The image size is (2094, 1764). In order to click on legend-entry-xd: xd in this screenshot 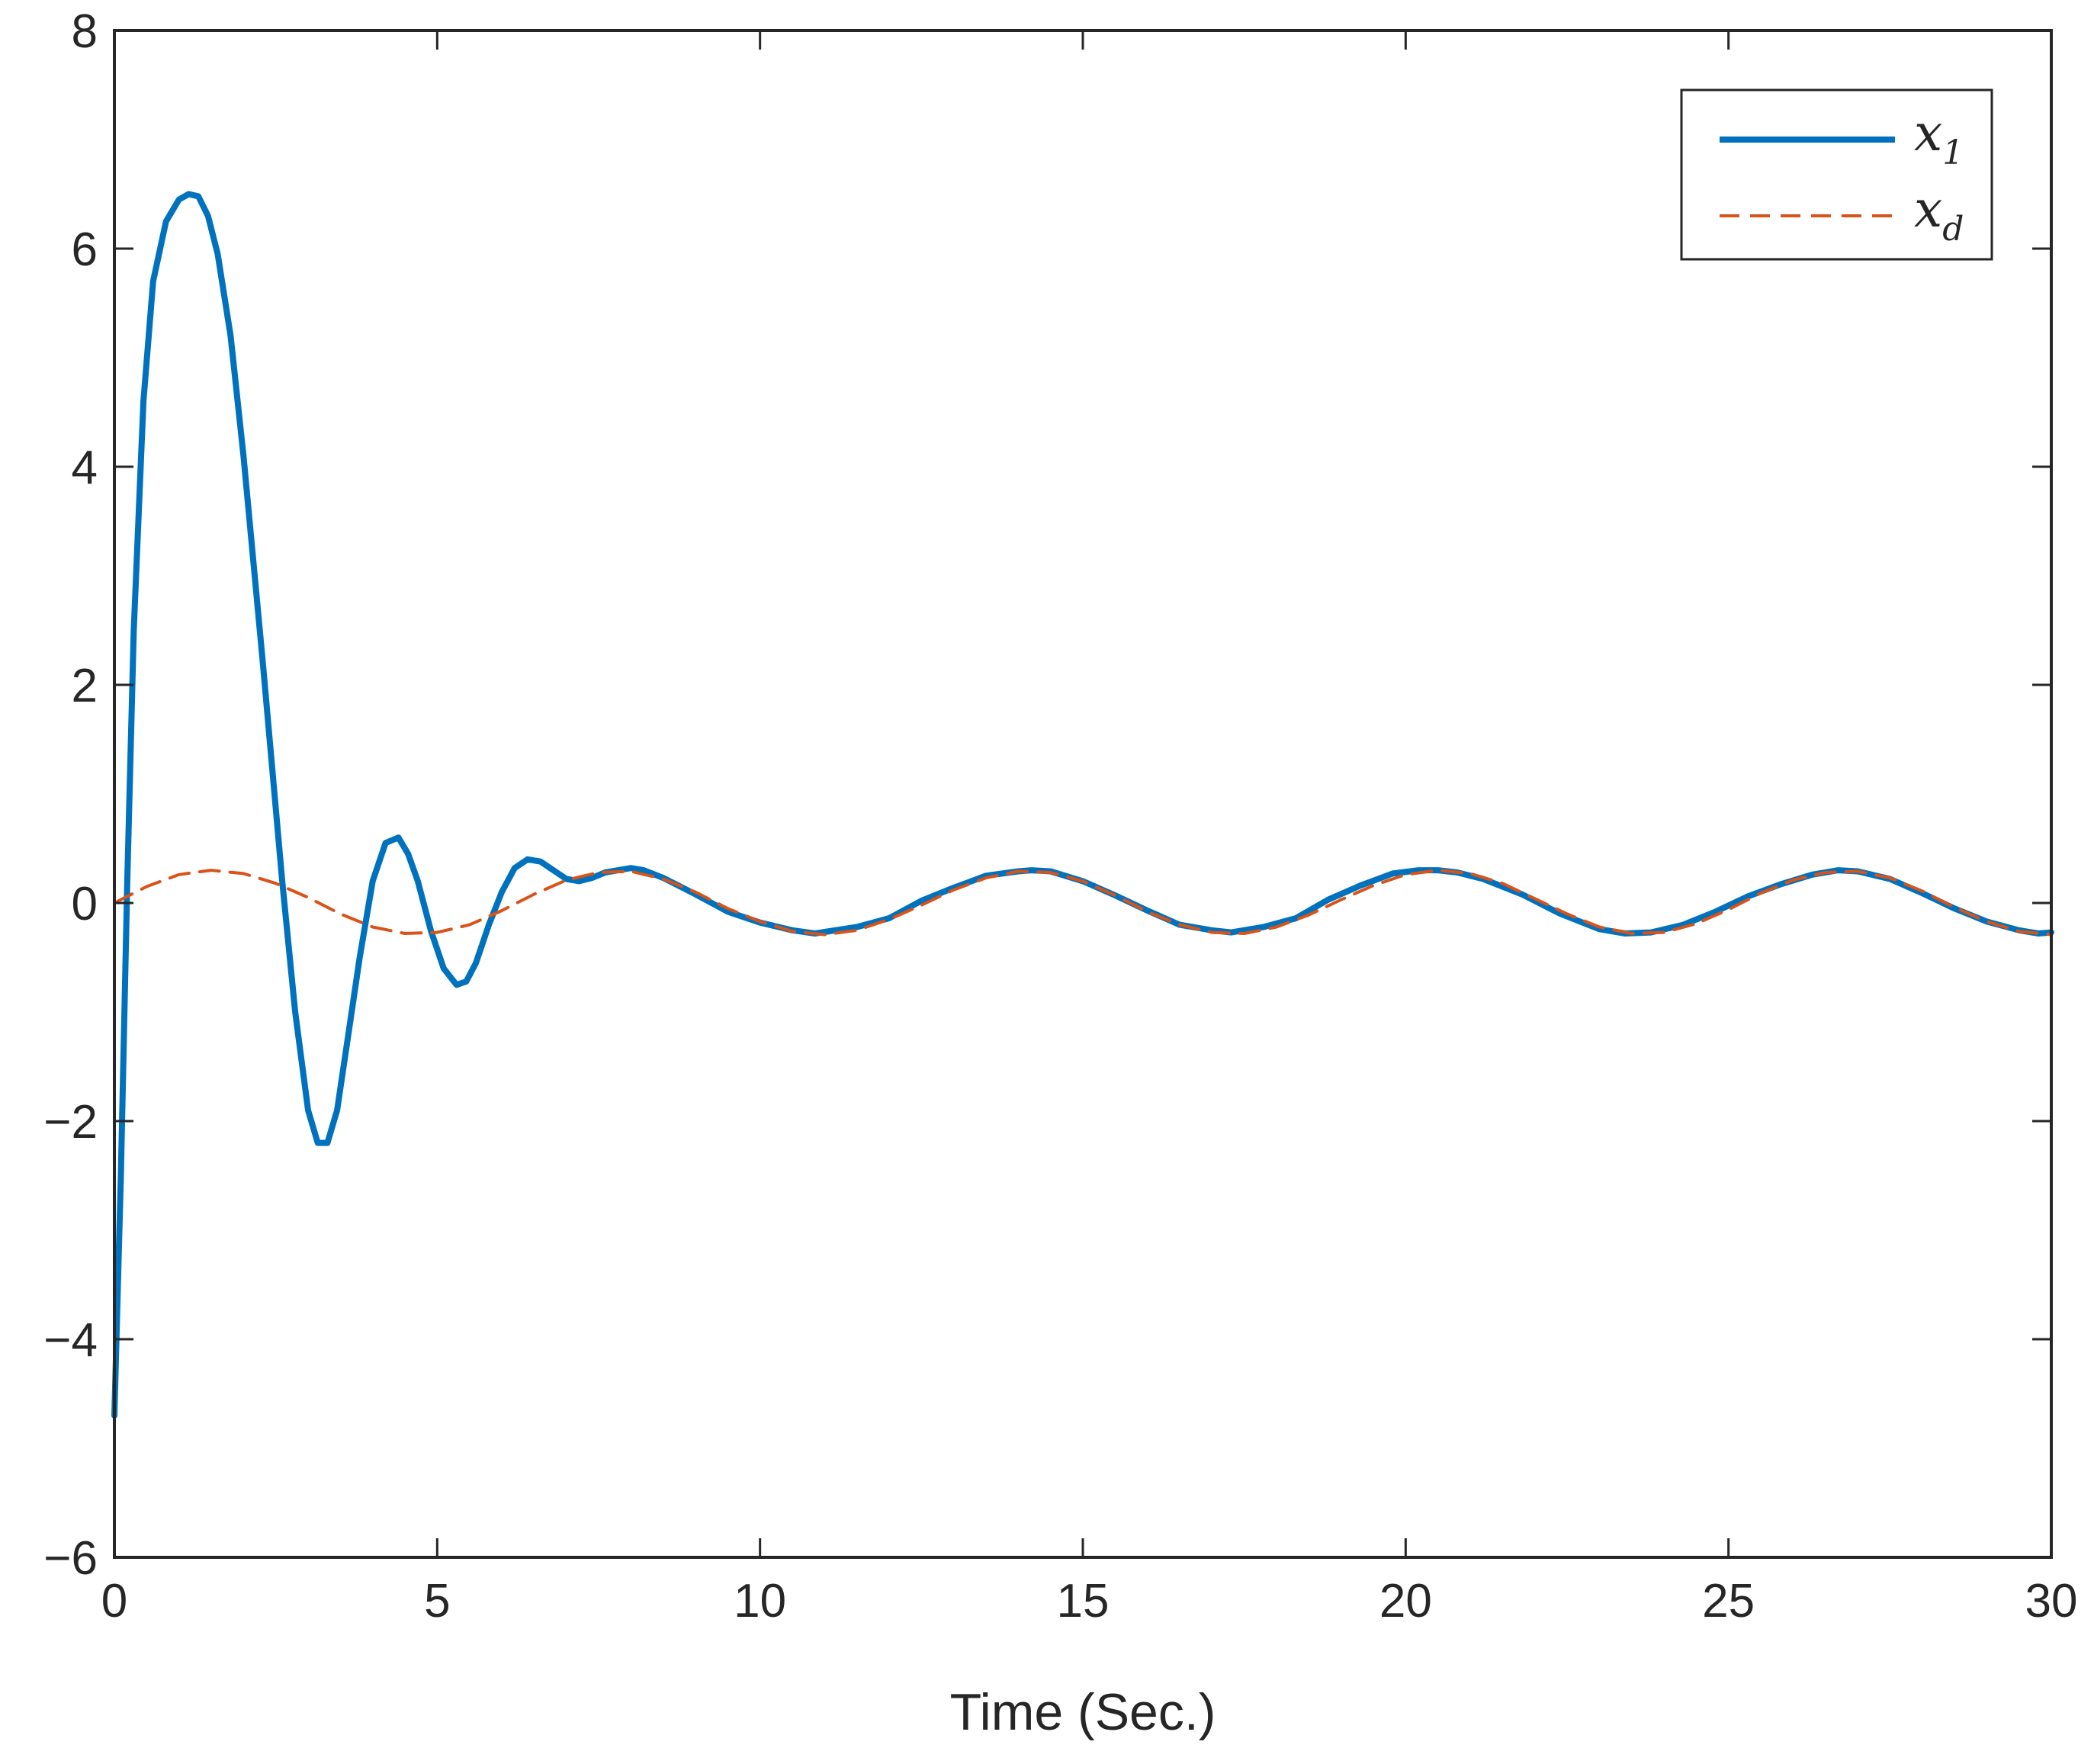, I will do `click(1939, 214)`.